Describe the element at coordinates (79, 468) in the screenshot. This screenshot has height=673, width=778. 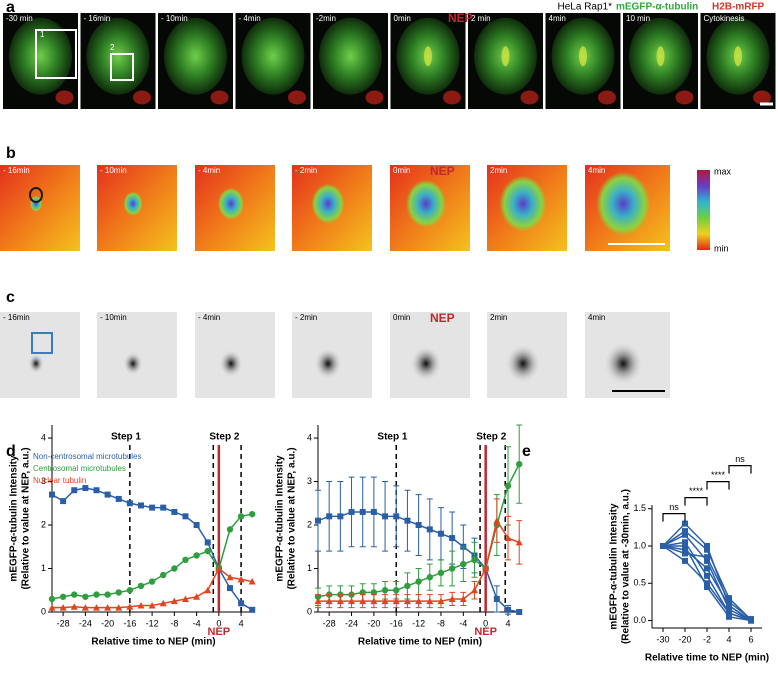
I see `legend-entry: Centrosomal microtubules` at that location.